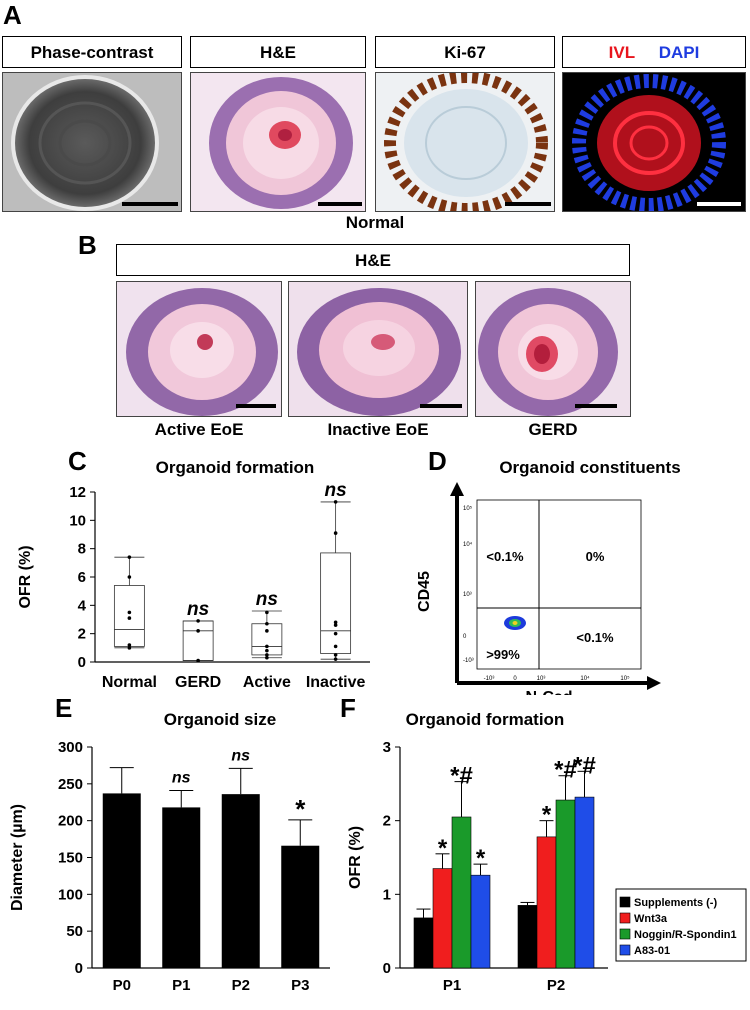  What do you see at coordinates (528, 204) in the screenshot?
I see `scale-bar-ki67` at bounding box center [528, 204].